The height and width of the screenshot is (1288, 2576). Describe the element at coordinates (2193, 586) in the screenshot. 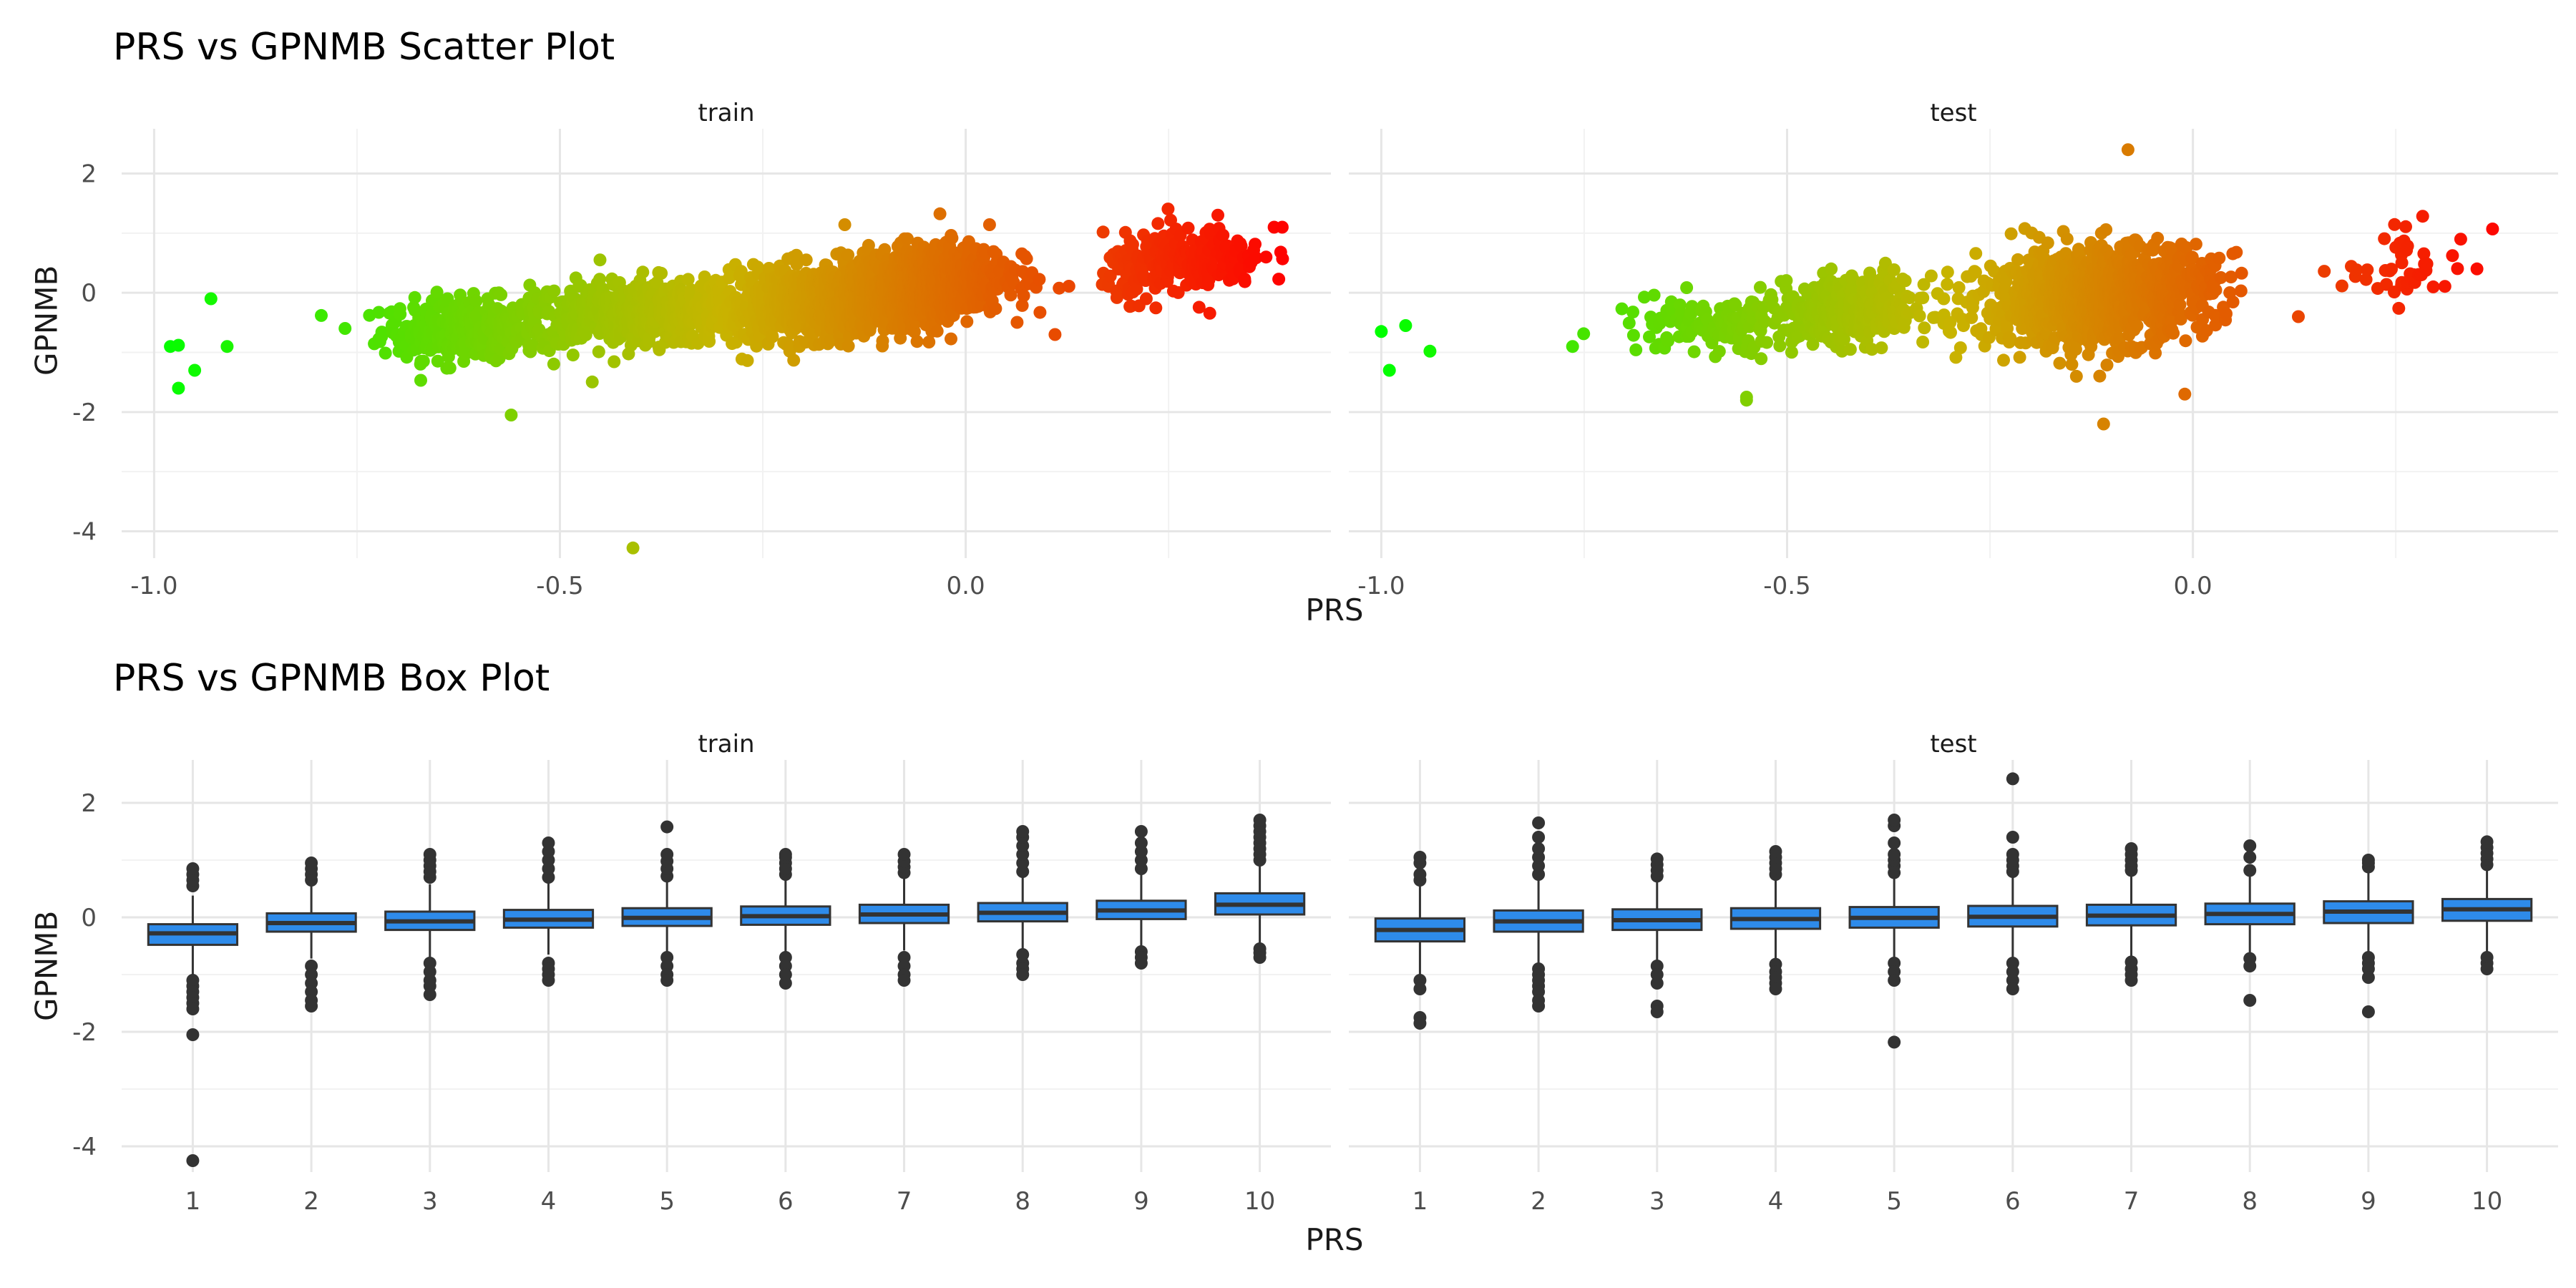

I see `x-tick-label: 0.0` at that location.